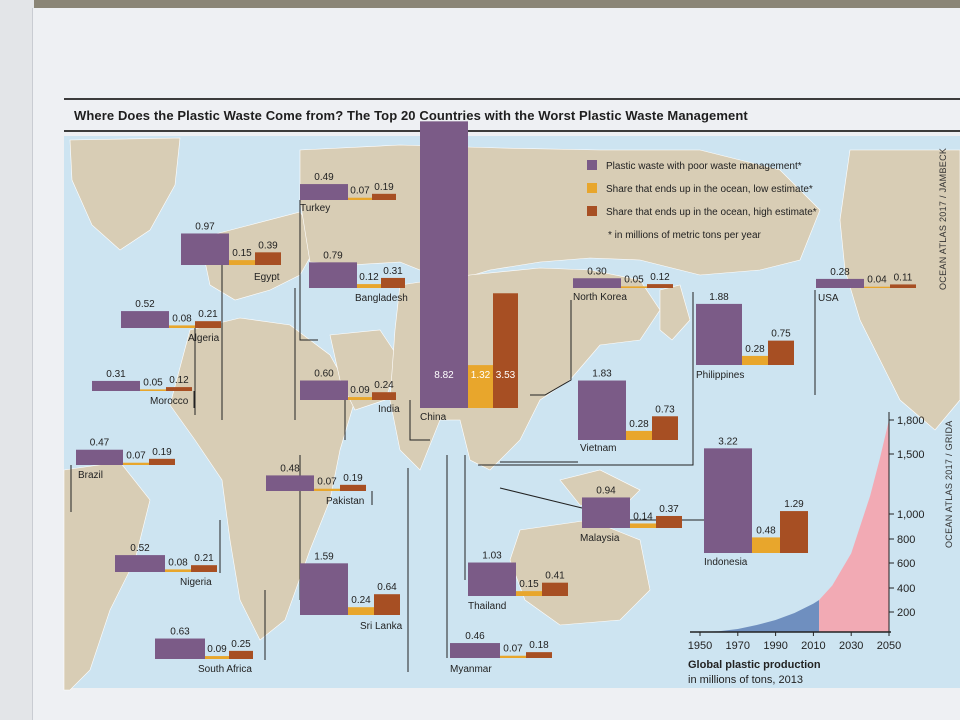 This screenshot has width=960, height=720. I want to click on bar-low-morocco, so click(153, 390).